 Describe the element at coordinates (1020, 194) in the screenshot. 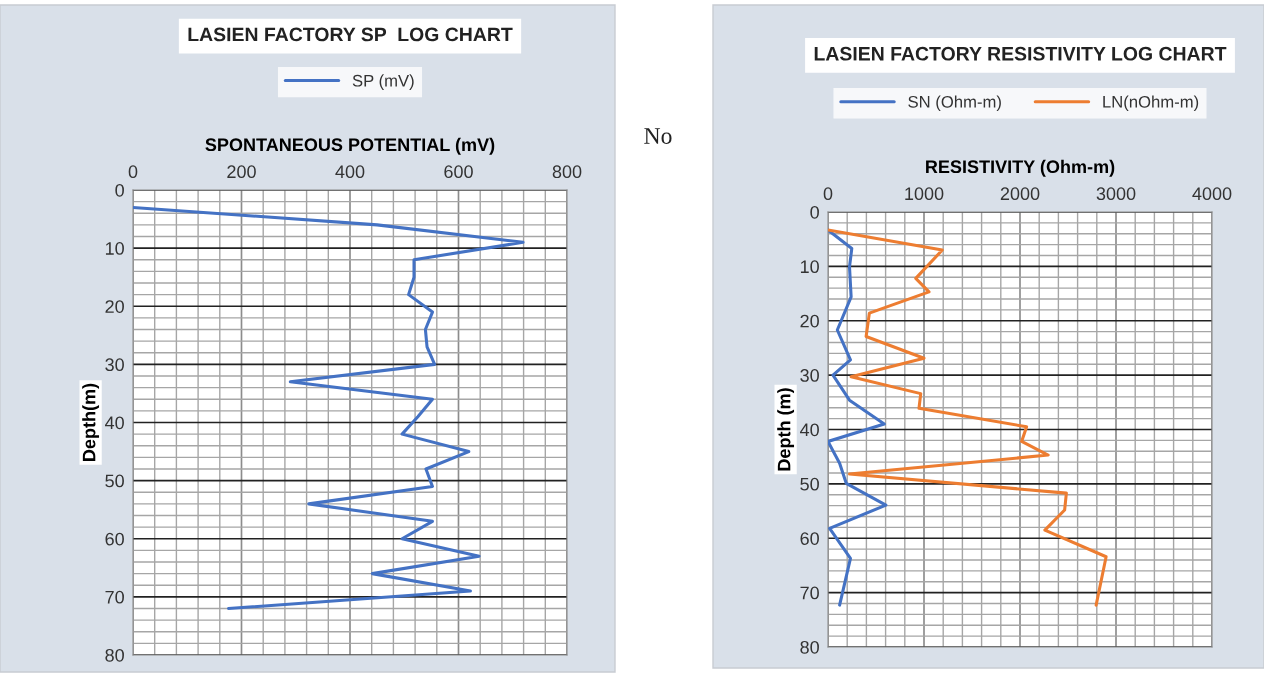

I see `x-tick-label: 2000` at that location.